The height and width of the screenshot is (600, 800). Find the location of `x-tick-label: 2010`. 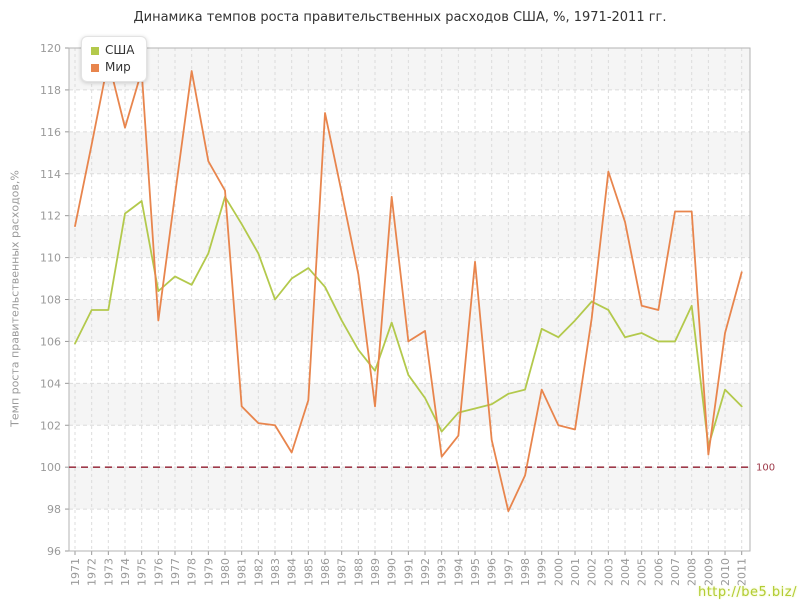

x-tick-label: 2010 is located at coordinates (725, 572).